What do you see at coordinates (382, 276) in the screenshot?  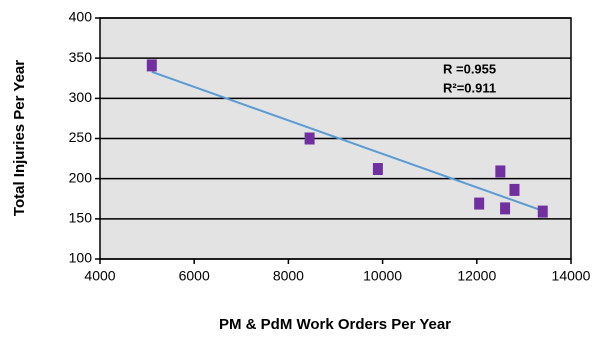 I see `x-tick-label: 10000` at bounding box center [382, 276].